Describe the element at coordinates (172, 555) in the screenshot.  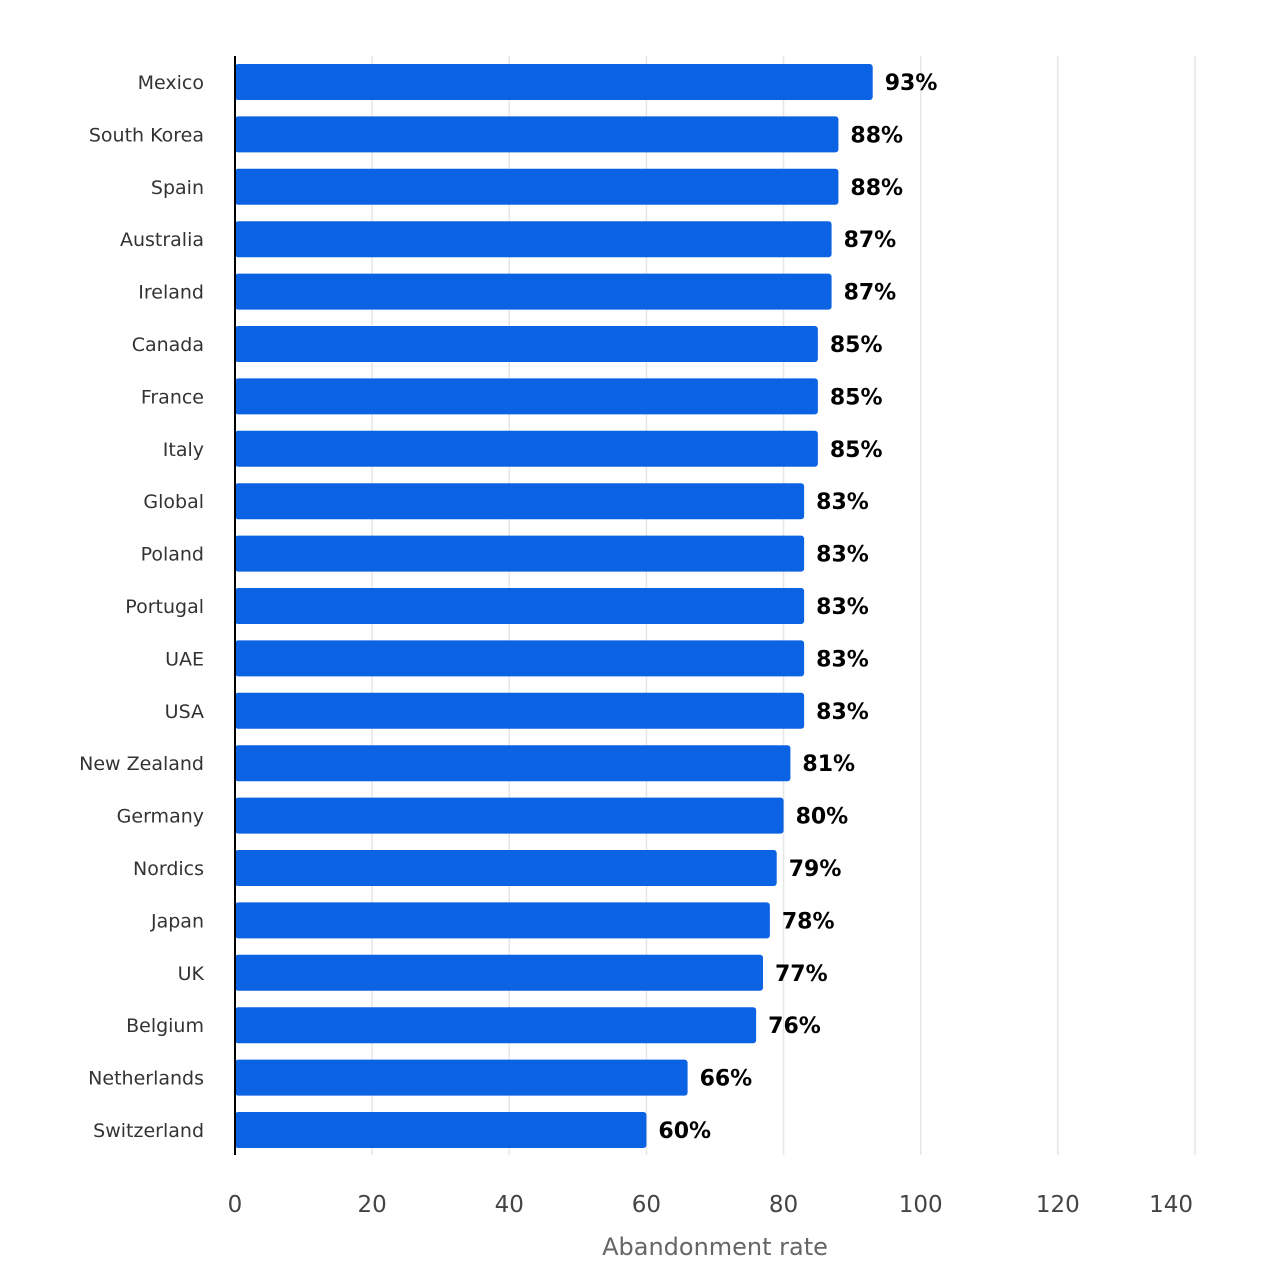
I see `category-label: Poland` at that location.